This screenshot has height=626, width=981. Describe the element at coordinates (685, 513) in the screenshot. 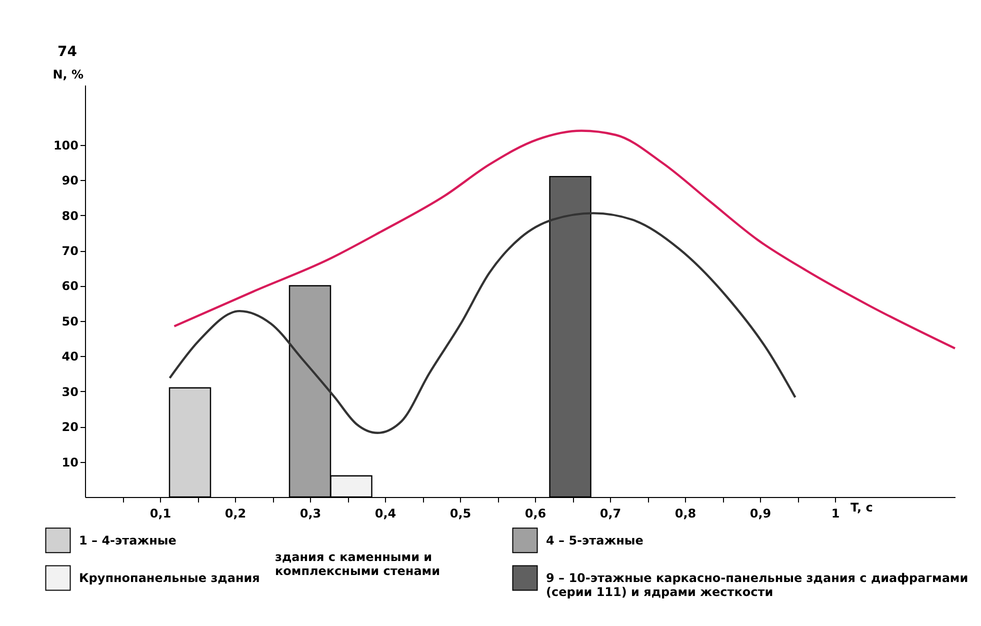

I see `x-tick-label: 0,8` at that location.